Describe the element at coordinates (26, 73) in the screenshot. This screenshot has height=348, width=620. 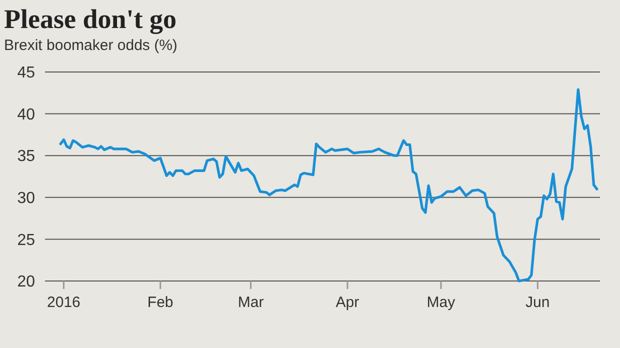
I see `y-tick-label: 45` at that location.